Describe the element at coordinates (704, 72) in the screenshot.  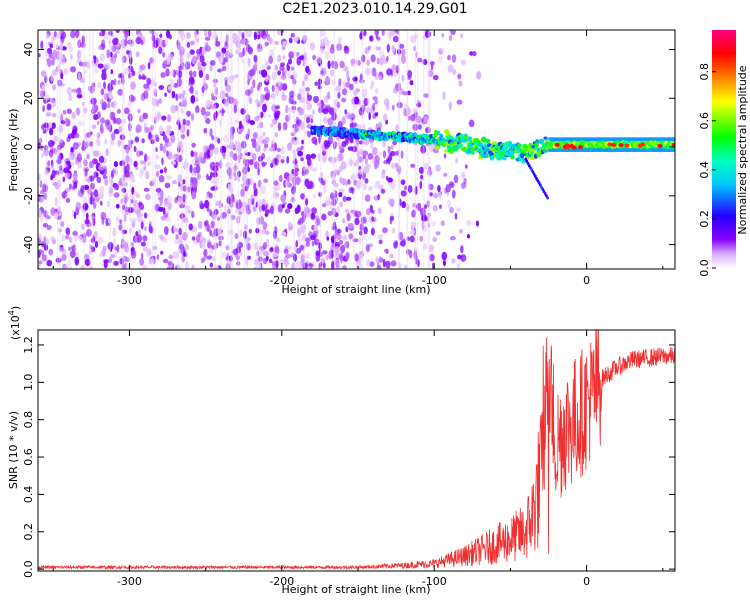
I see `colorbar-tick-label: 0.8` at that location.